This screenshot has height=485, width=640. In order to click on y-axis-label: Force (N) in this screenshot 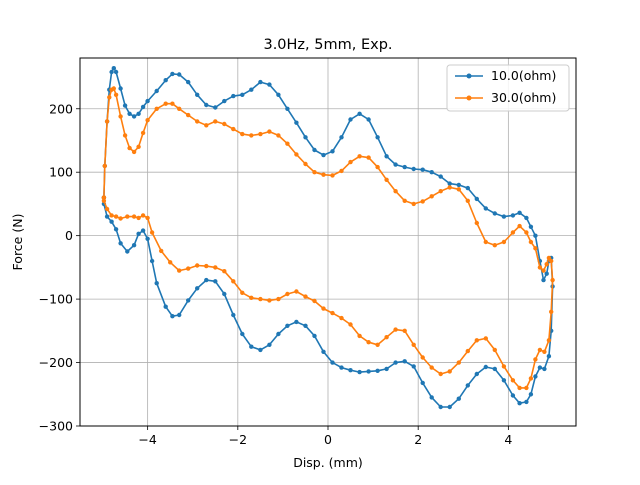, I will do `click(17, 242)`.